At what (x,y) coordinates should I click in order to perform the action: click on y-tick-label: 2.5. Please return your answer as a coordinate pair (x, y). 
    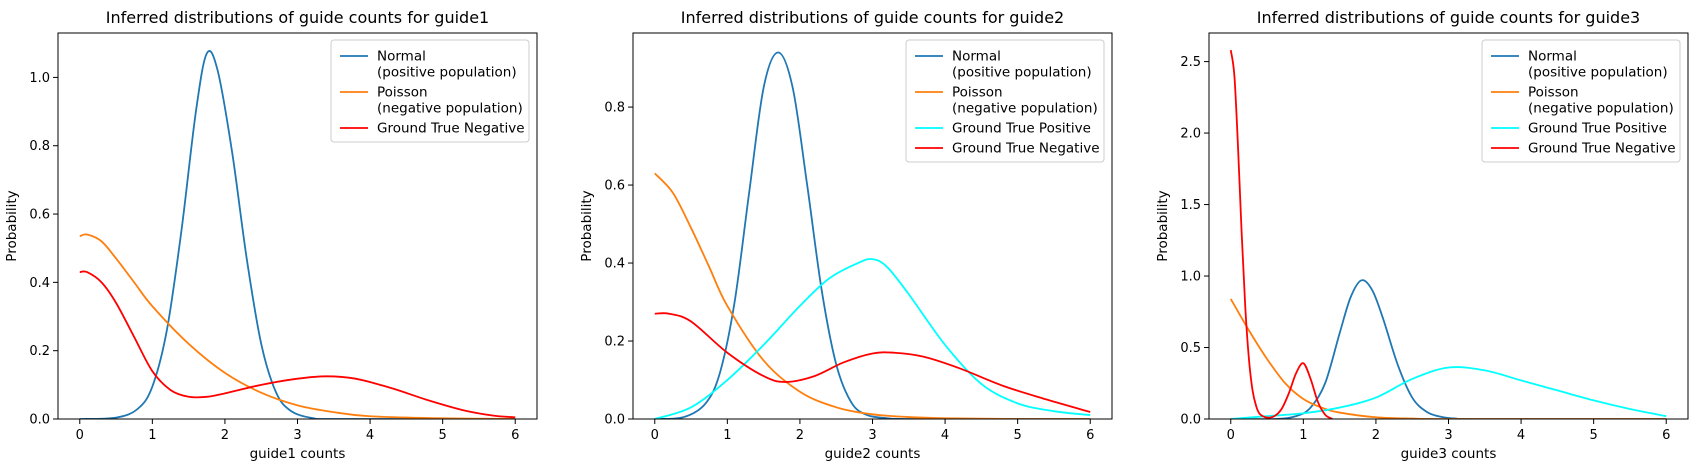
    Looking at the image, I should click on (1190, 62).